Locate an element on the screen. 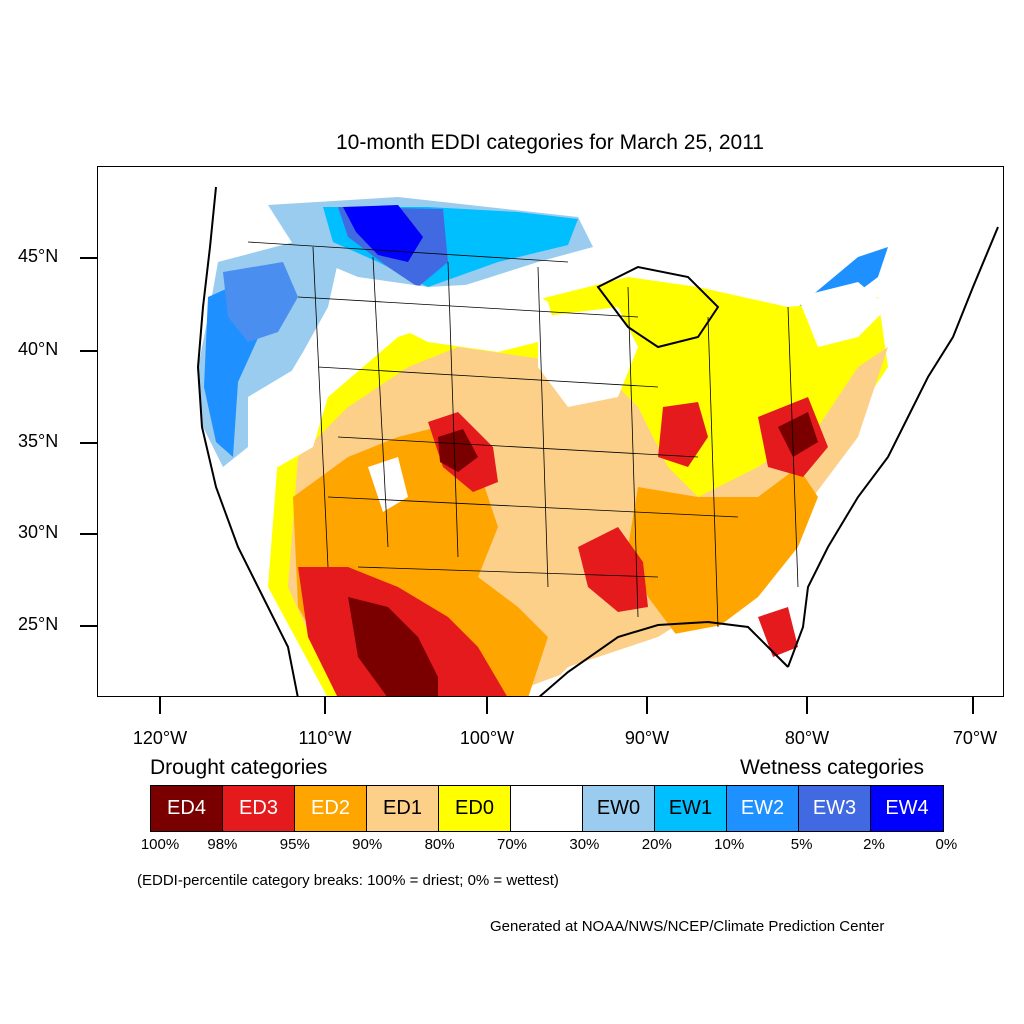  legend-color-bar: ED4 ED3 ED2 ED1 ED0 EW0 EW1 EW2 EW3 EW4 is located at coordinates (547, 808).